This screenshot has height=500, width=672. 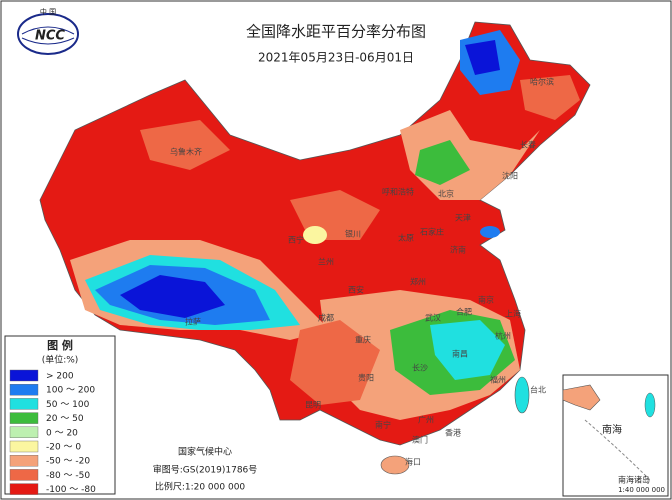 What do you see at coordinates (528, 145) in the screenshot?
I see `city: 长春` at bounding box center [528, 145].